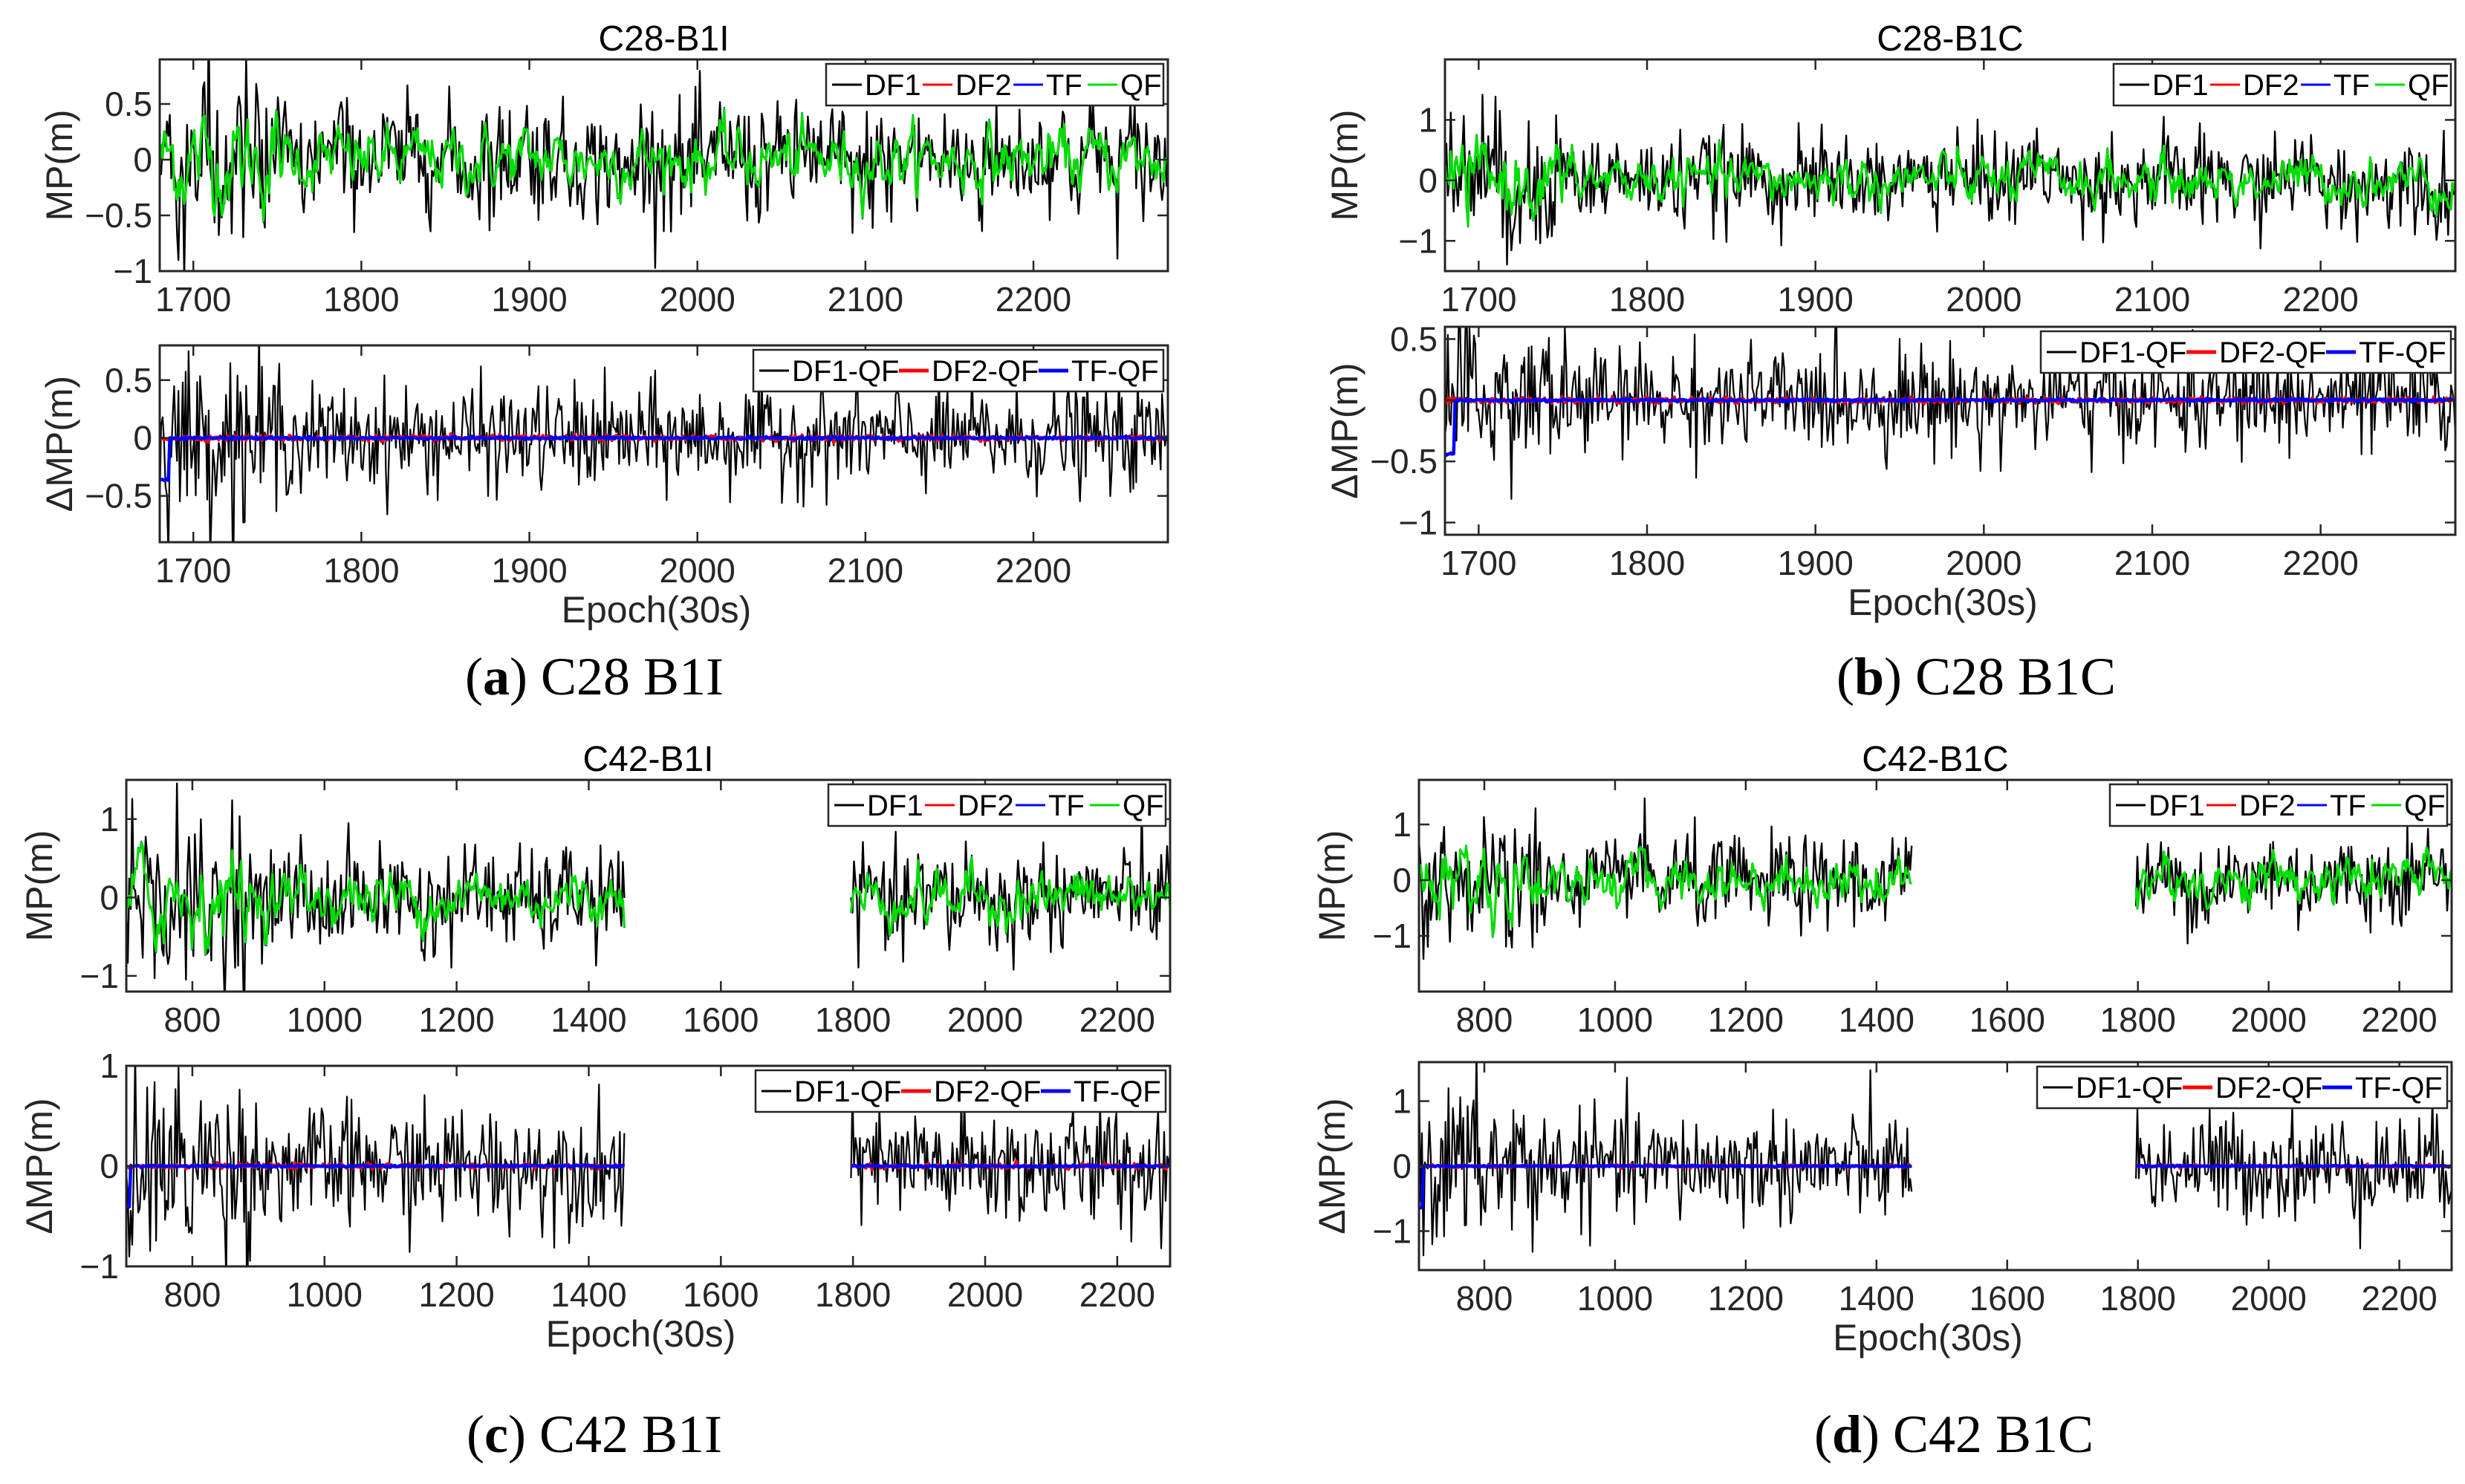 Image resolution: width=2465 pixels, height=1484 pixels. I want to click on line-df1-qf, so click(648, 1166).